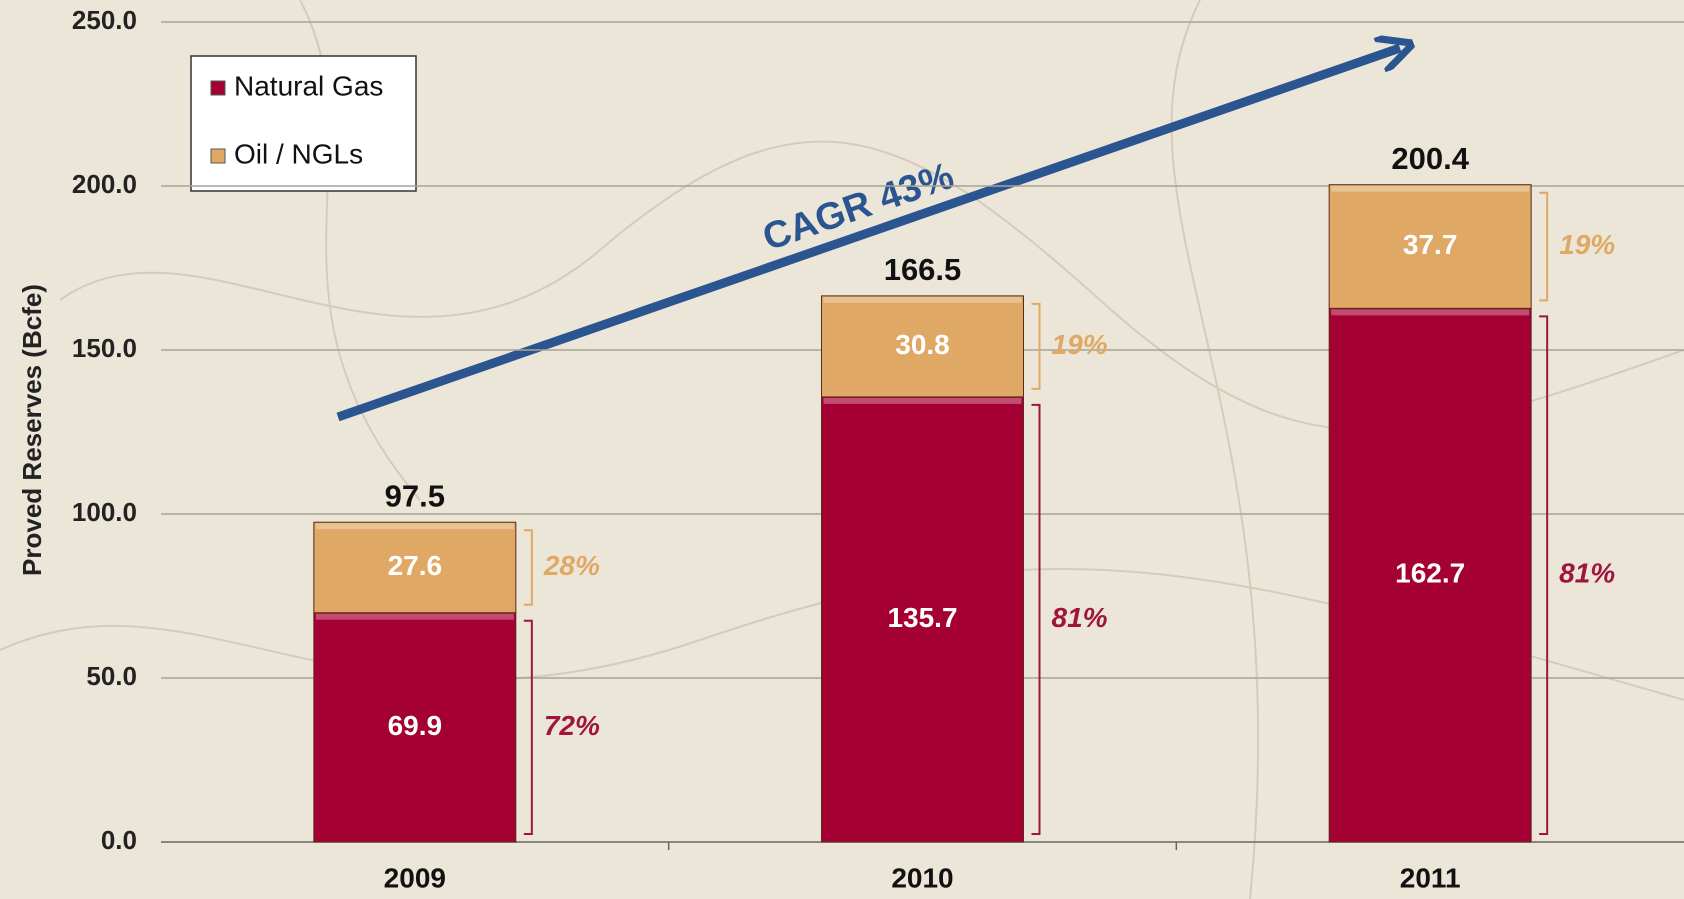 The height and width of the screenshot is (899, 1684). I want to click on value-label: 135.7, so click(922, 617).